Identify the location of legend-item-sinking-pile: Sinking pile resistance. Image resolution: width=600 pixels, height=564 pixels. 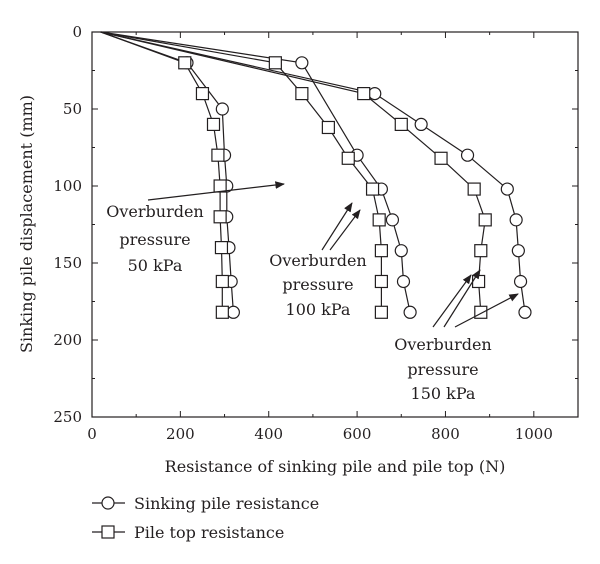
(205, 503).